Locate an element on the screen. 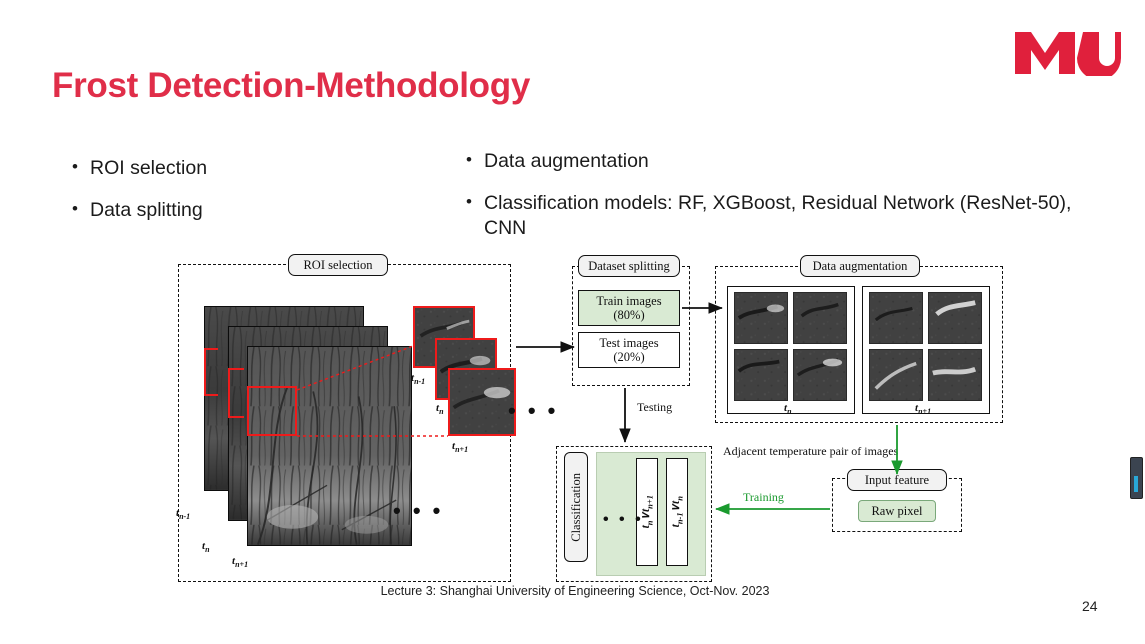 The height and width of the screenshot is (644, 1145). thermal-label-tn-1: tn-1 is located at coordinates (183, 514).